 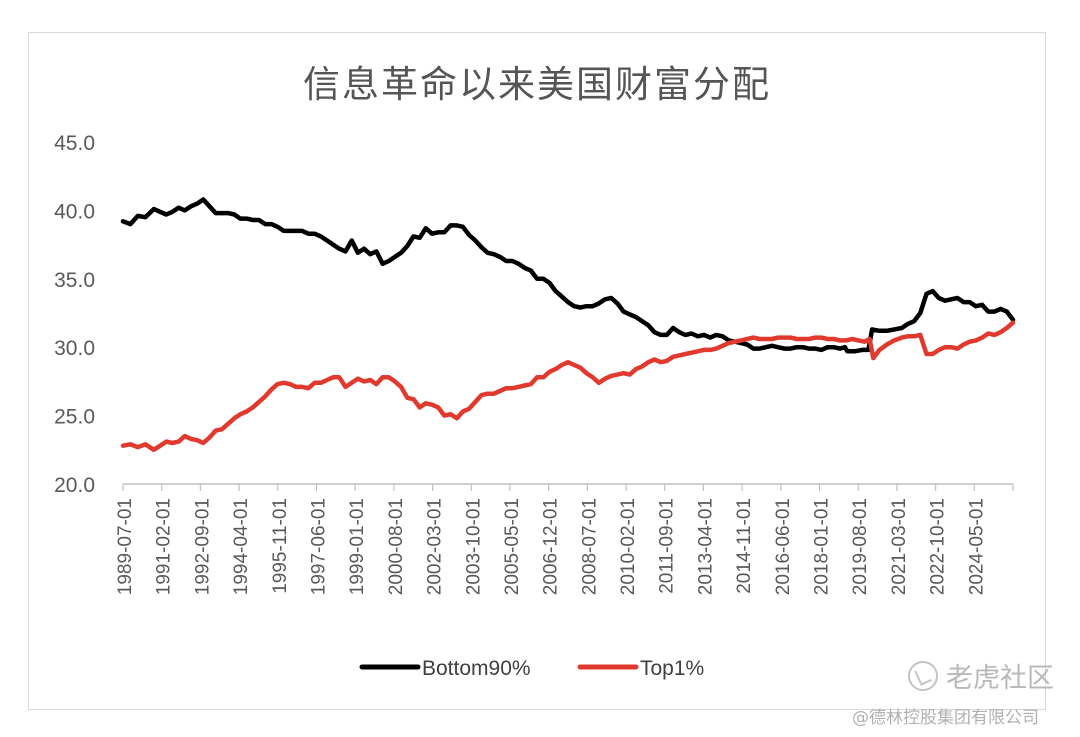 What do you see at coordinates (318, 546) in the screenshot?
I see `x-tick-label: 1997-06-01` at bounding box center [318, 546].